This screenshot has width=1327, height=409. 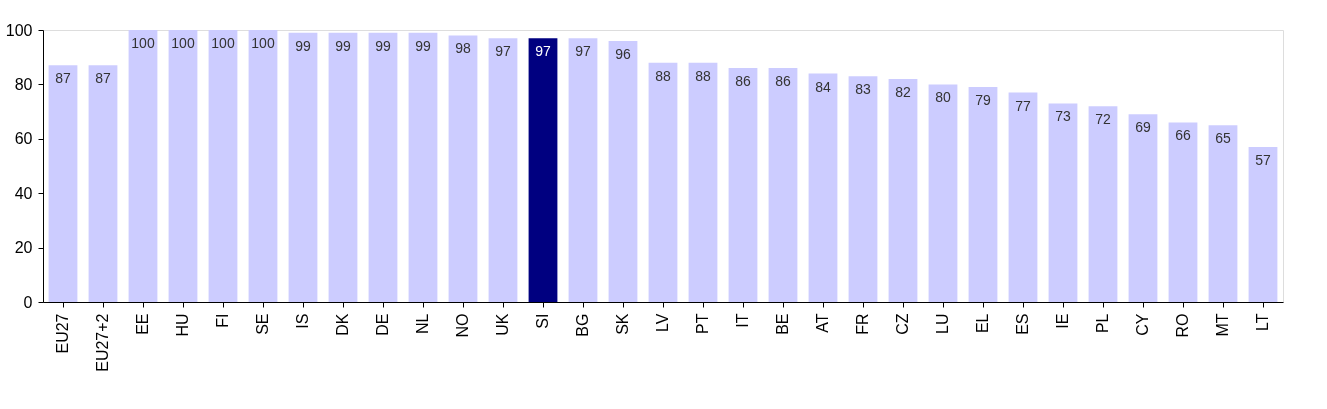 I want to click on x-tick-label: EU27+2, so click(x=102, y=342).